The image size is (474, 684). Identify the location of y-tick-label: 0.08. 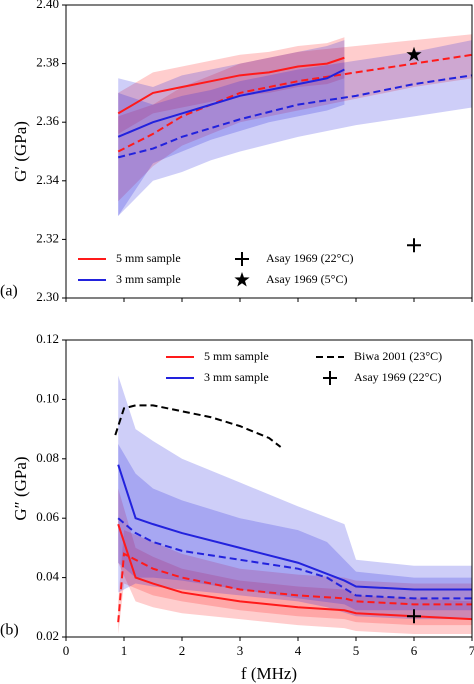
(47, 457).